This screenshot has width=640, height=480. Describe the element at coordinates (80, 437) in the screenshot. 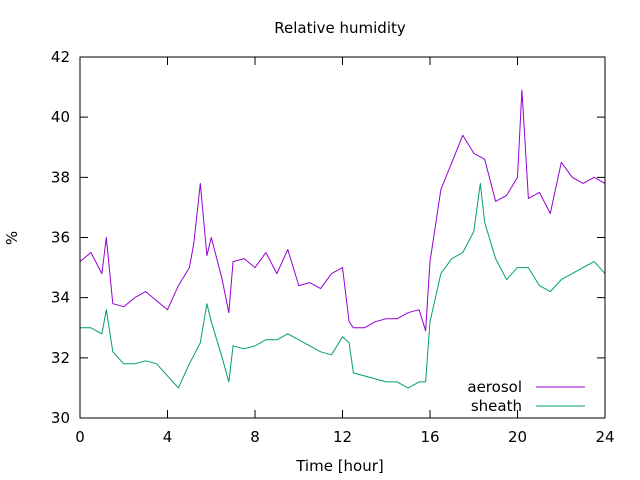

I see `x-tick-label: 0` at that location.